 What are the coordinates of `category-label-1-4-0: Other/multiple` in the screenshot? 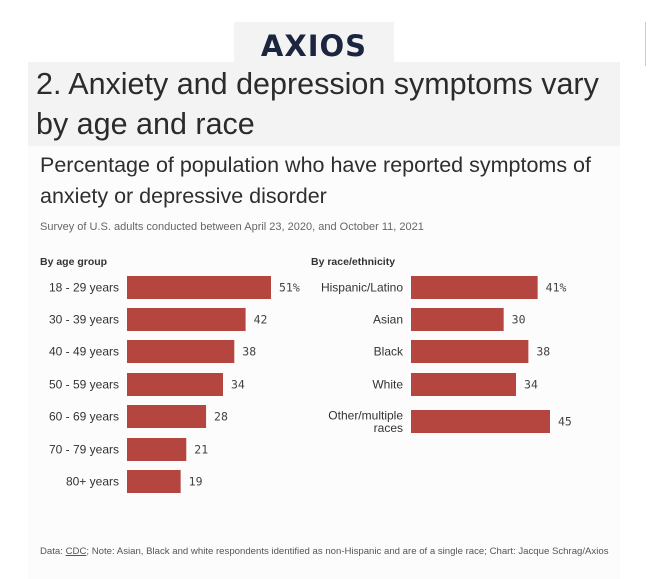 It's located at (365, 415).